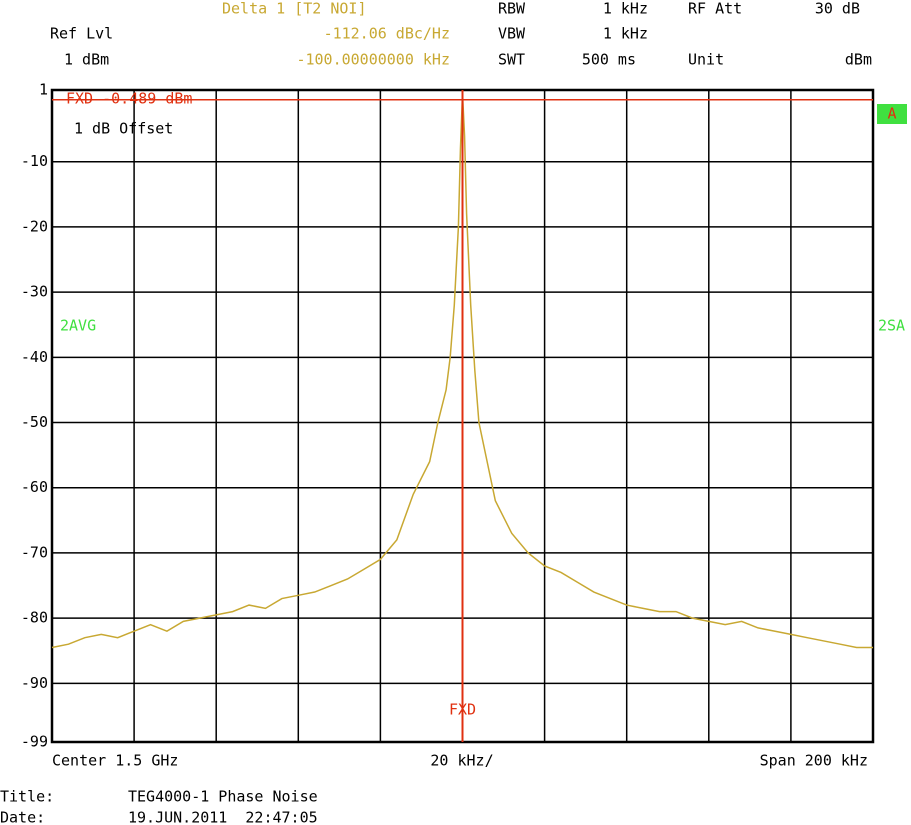 The width and height of the screenshot is (911, 825). What do you see at coordinates (609, 60) in the screenshot?
I see `swt-value: 500 ms` at bounding box center [609, 60].